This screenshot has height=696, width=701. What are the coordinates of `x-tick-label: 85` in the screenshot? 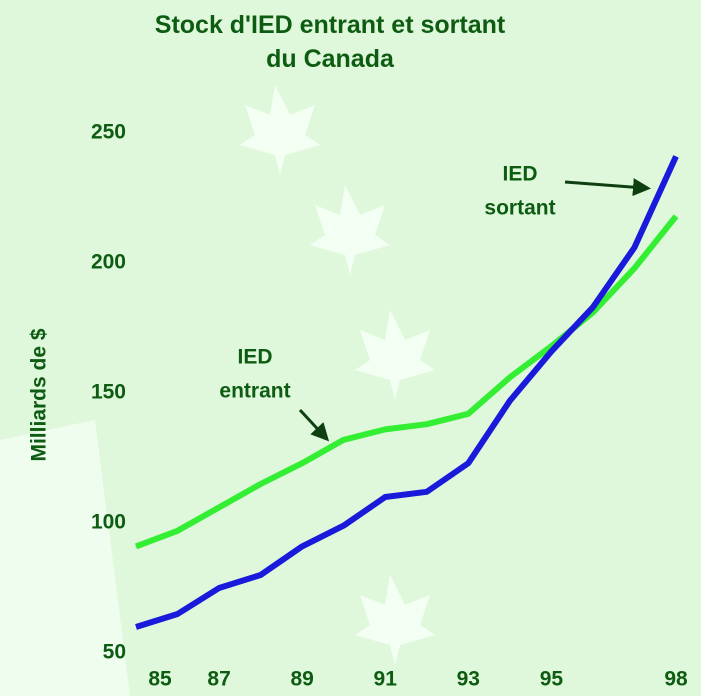 It's located at (160, 679).